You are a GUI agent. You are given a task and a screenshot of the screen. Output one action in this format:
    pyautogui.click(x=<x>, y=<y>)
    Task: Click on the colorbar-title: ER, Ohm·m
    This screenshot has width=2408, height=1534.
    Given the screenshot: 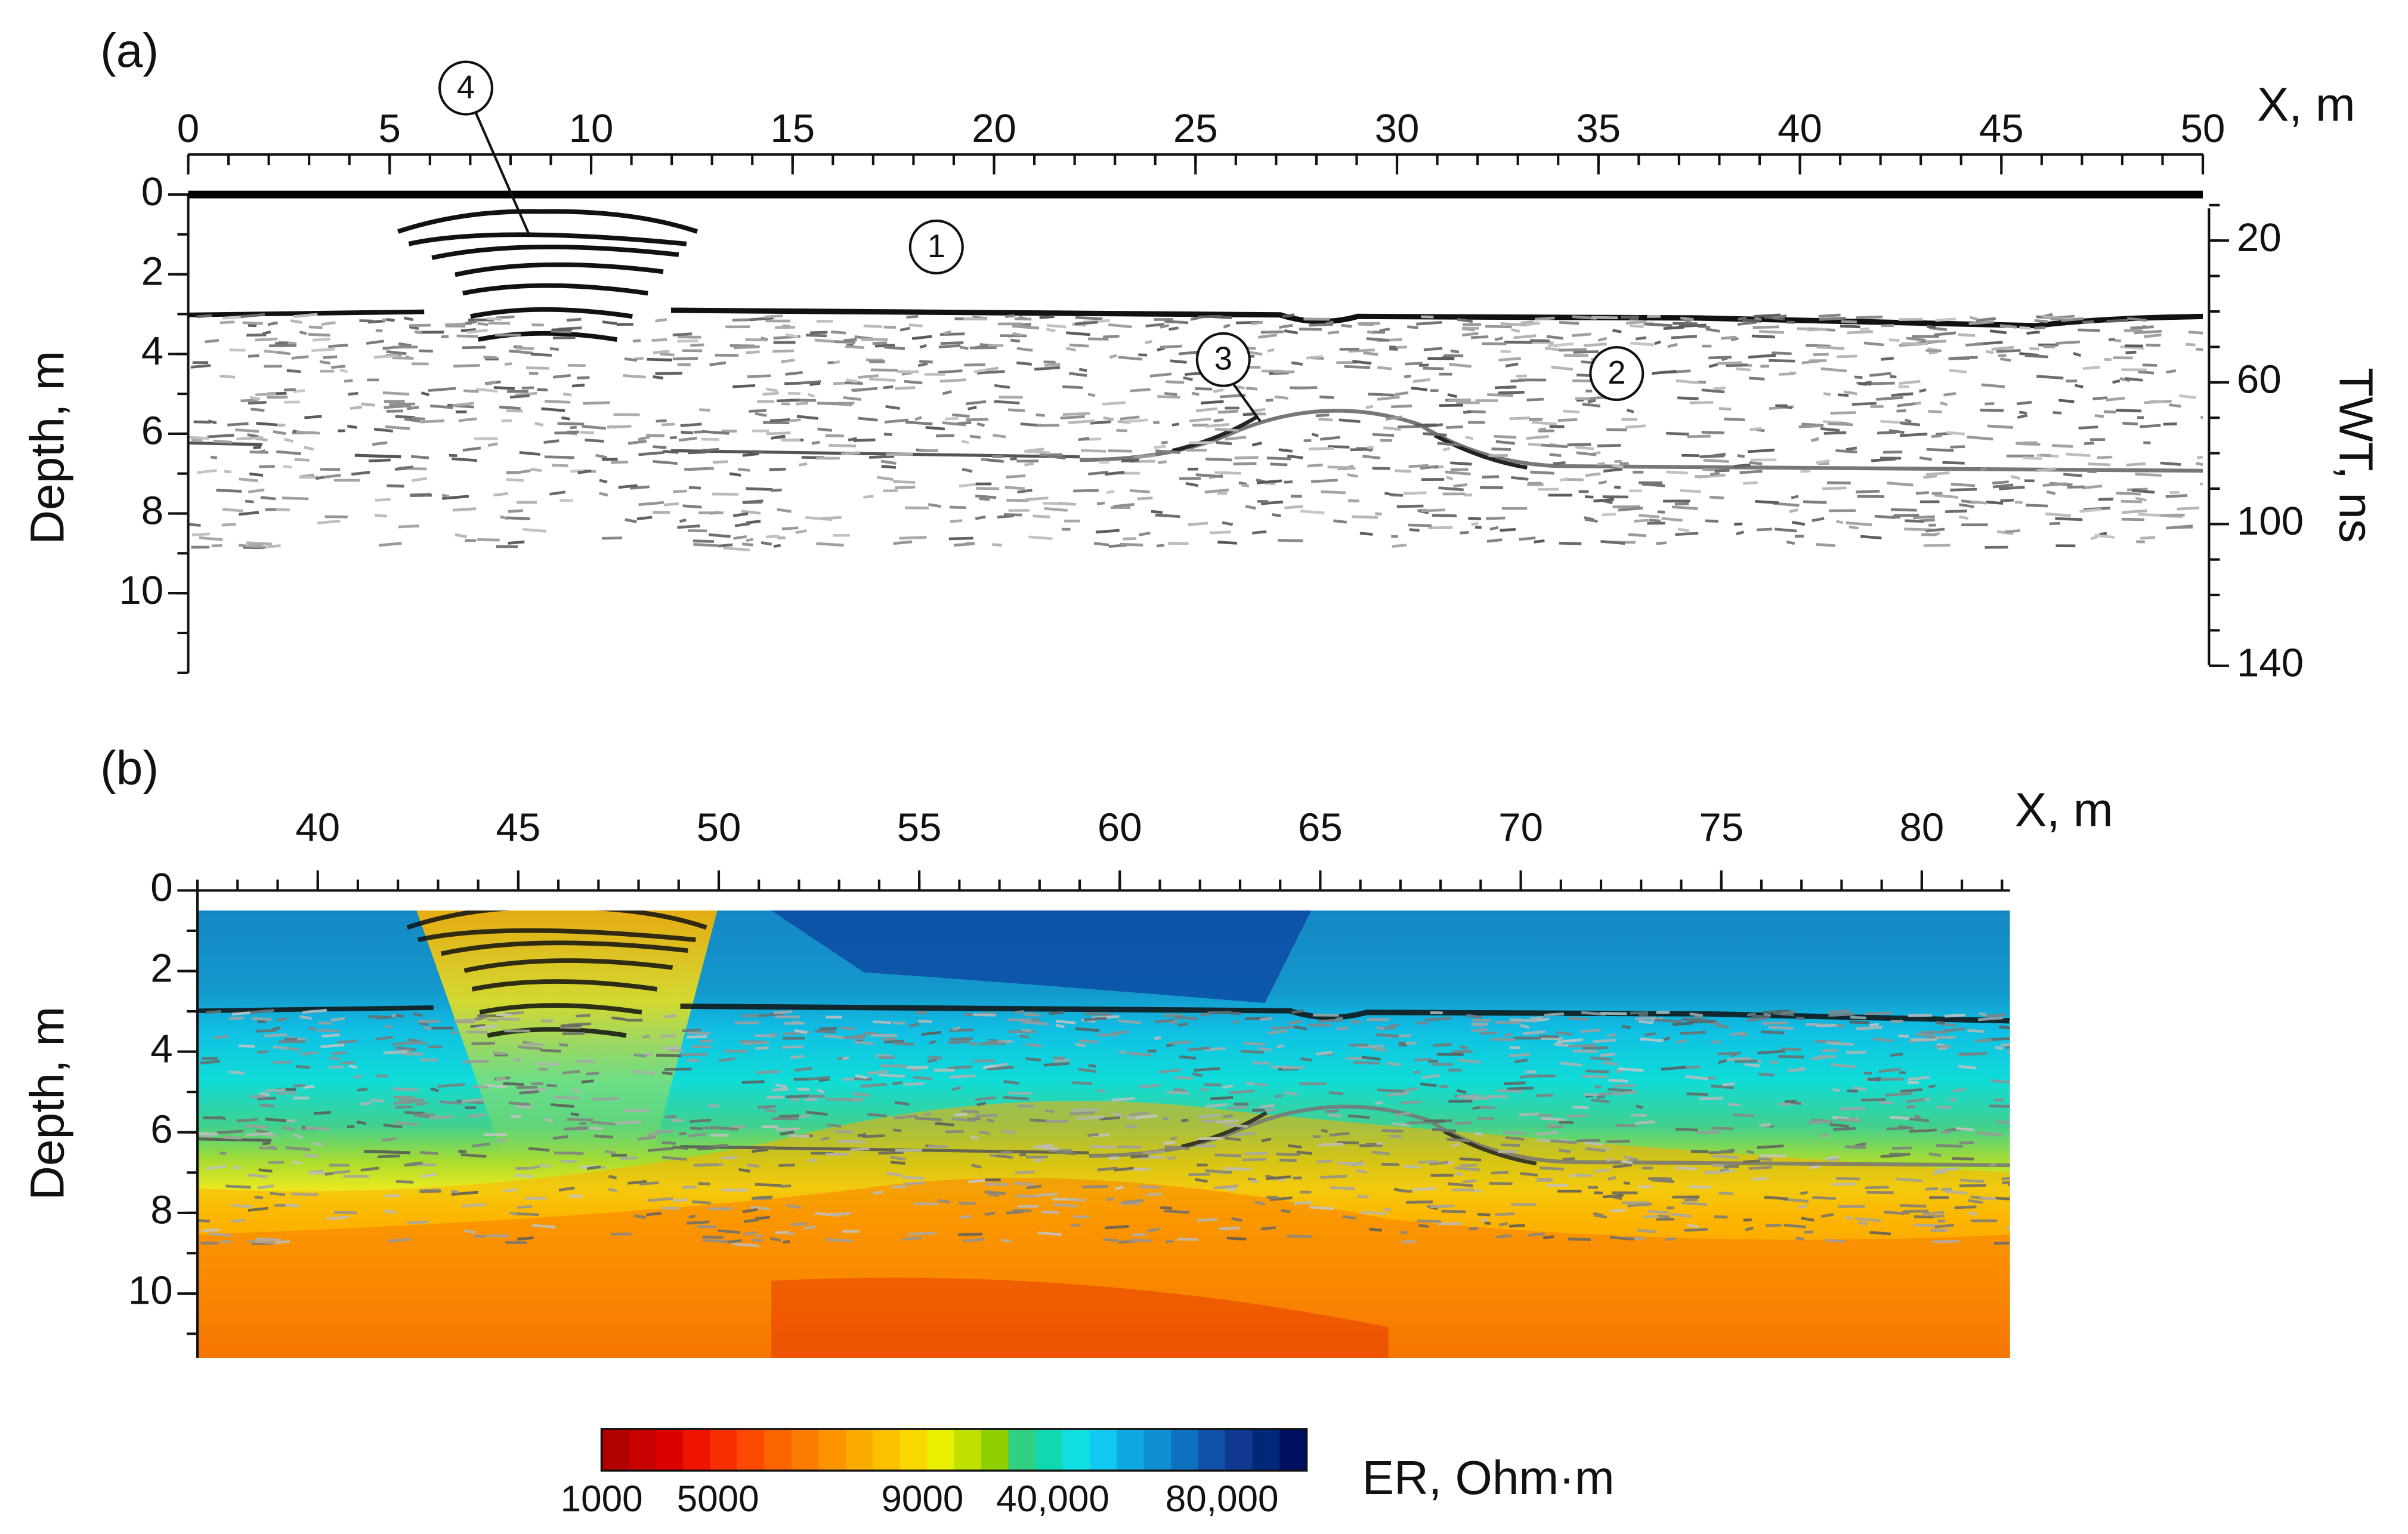 What is the action you would take?
    pyautogui.click(x=1488, y=1477)
    